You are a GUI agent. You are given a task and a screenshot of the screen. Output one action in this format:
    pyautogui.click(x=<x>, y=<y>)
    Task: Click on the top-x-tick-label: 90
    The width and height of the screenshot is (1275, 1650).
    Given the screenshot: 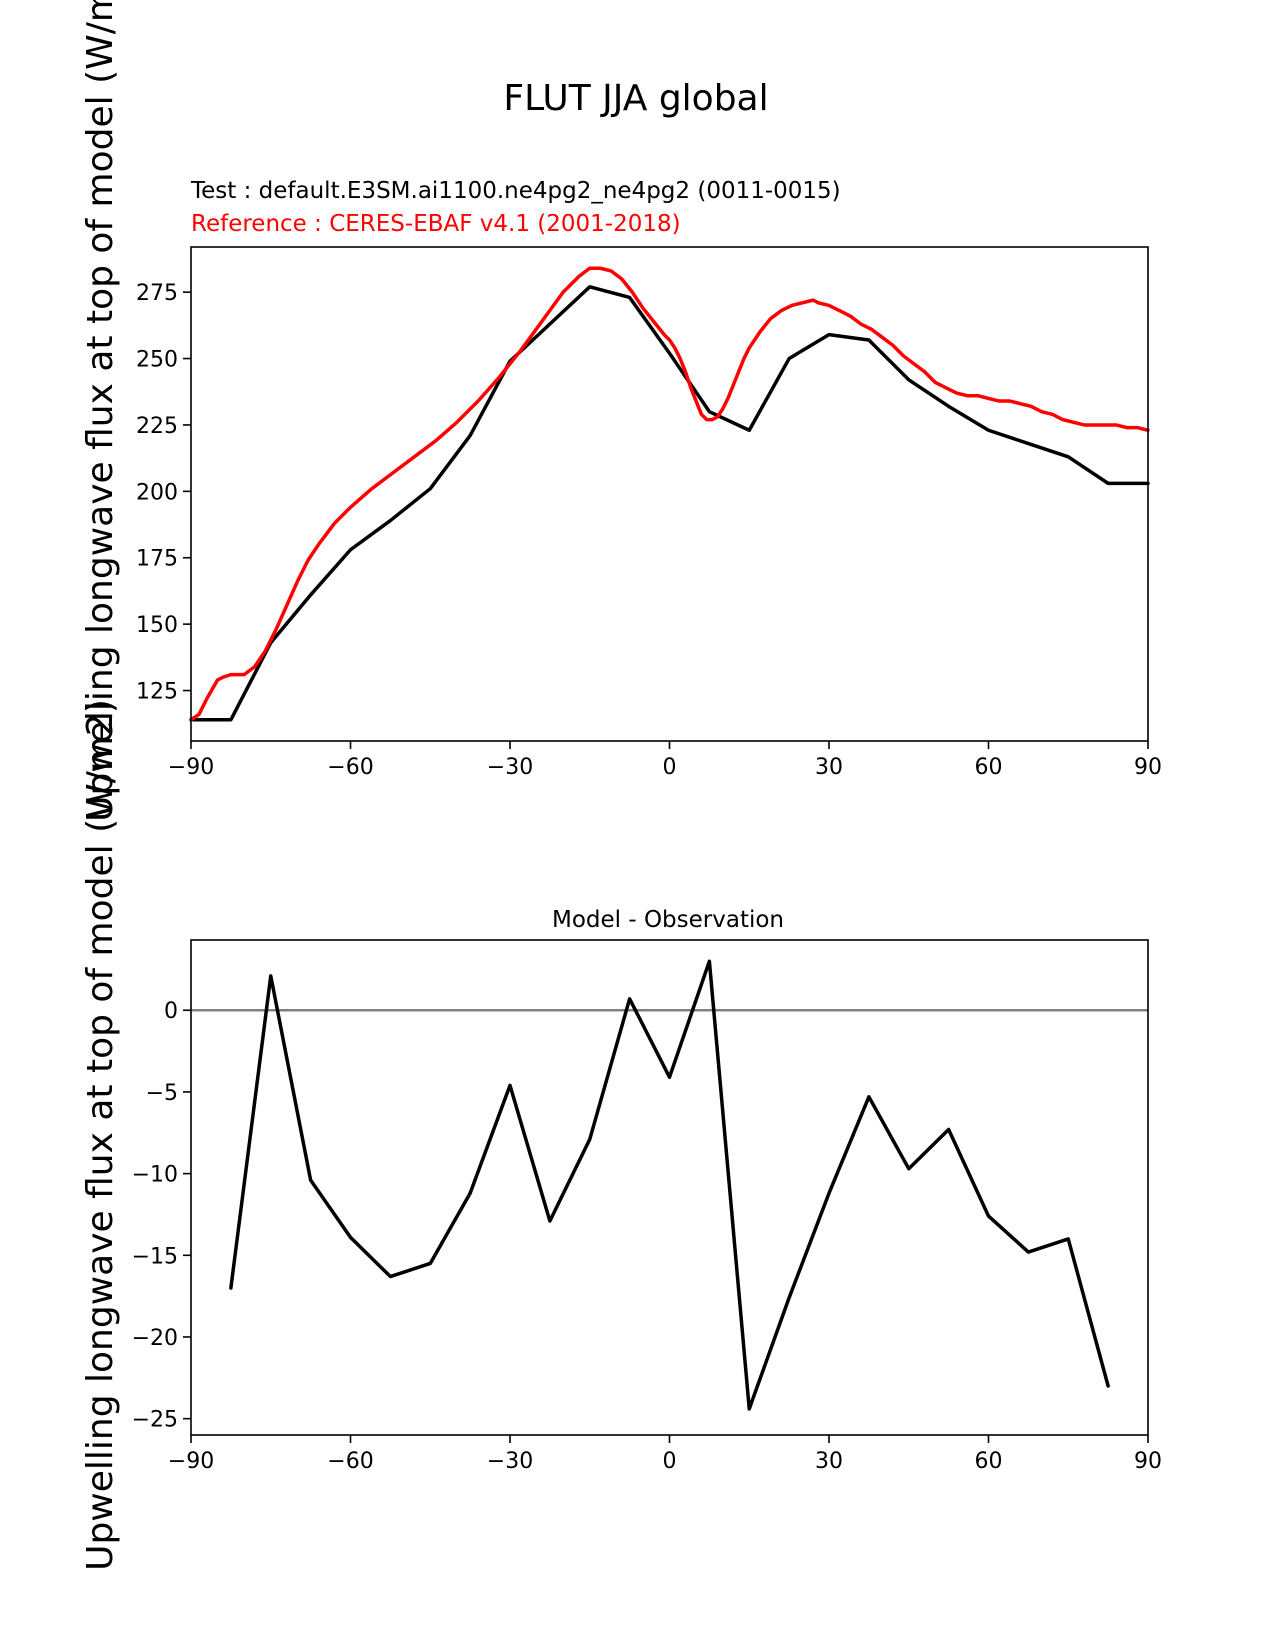 What is the action you would take?
    pyautogui.click(x=1148, y=767)
    